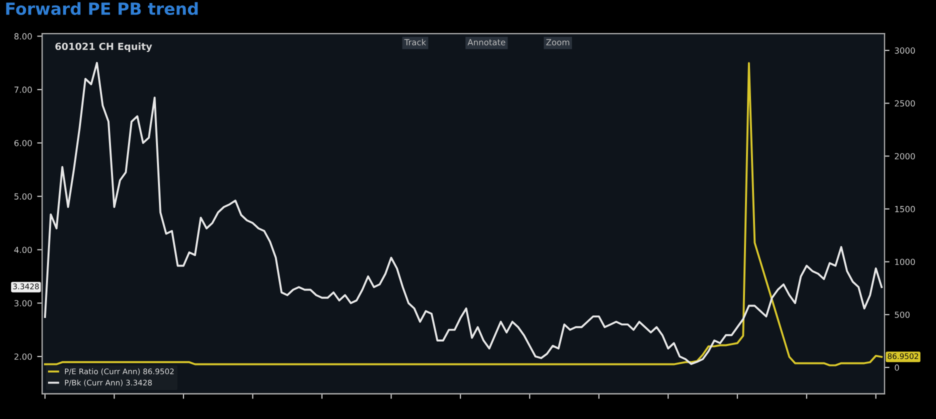 The width and height of the screenshot is (936, 419). Describe the element at coordinates (23, 303) in the screenshot. I see `y-tick-label: 3.00` at that location.